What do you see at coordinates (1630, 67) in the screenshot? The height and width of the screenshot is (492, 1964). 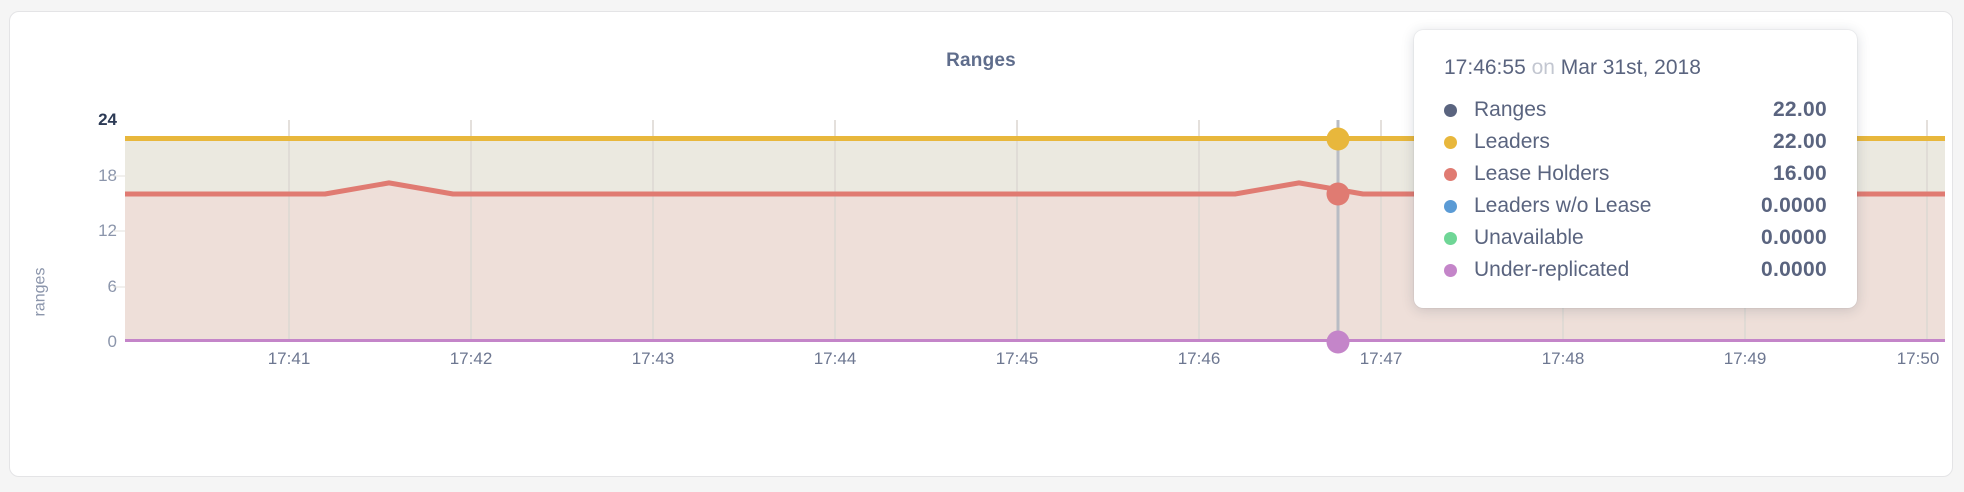 I see `tooltip-date: Mar 31st, 2018` at bounding box center [1630, 67].